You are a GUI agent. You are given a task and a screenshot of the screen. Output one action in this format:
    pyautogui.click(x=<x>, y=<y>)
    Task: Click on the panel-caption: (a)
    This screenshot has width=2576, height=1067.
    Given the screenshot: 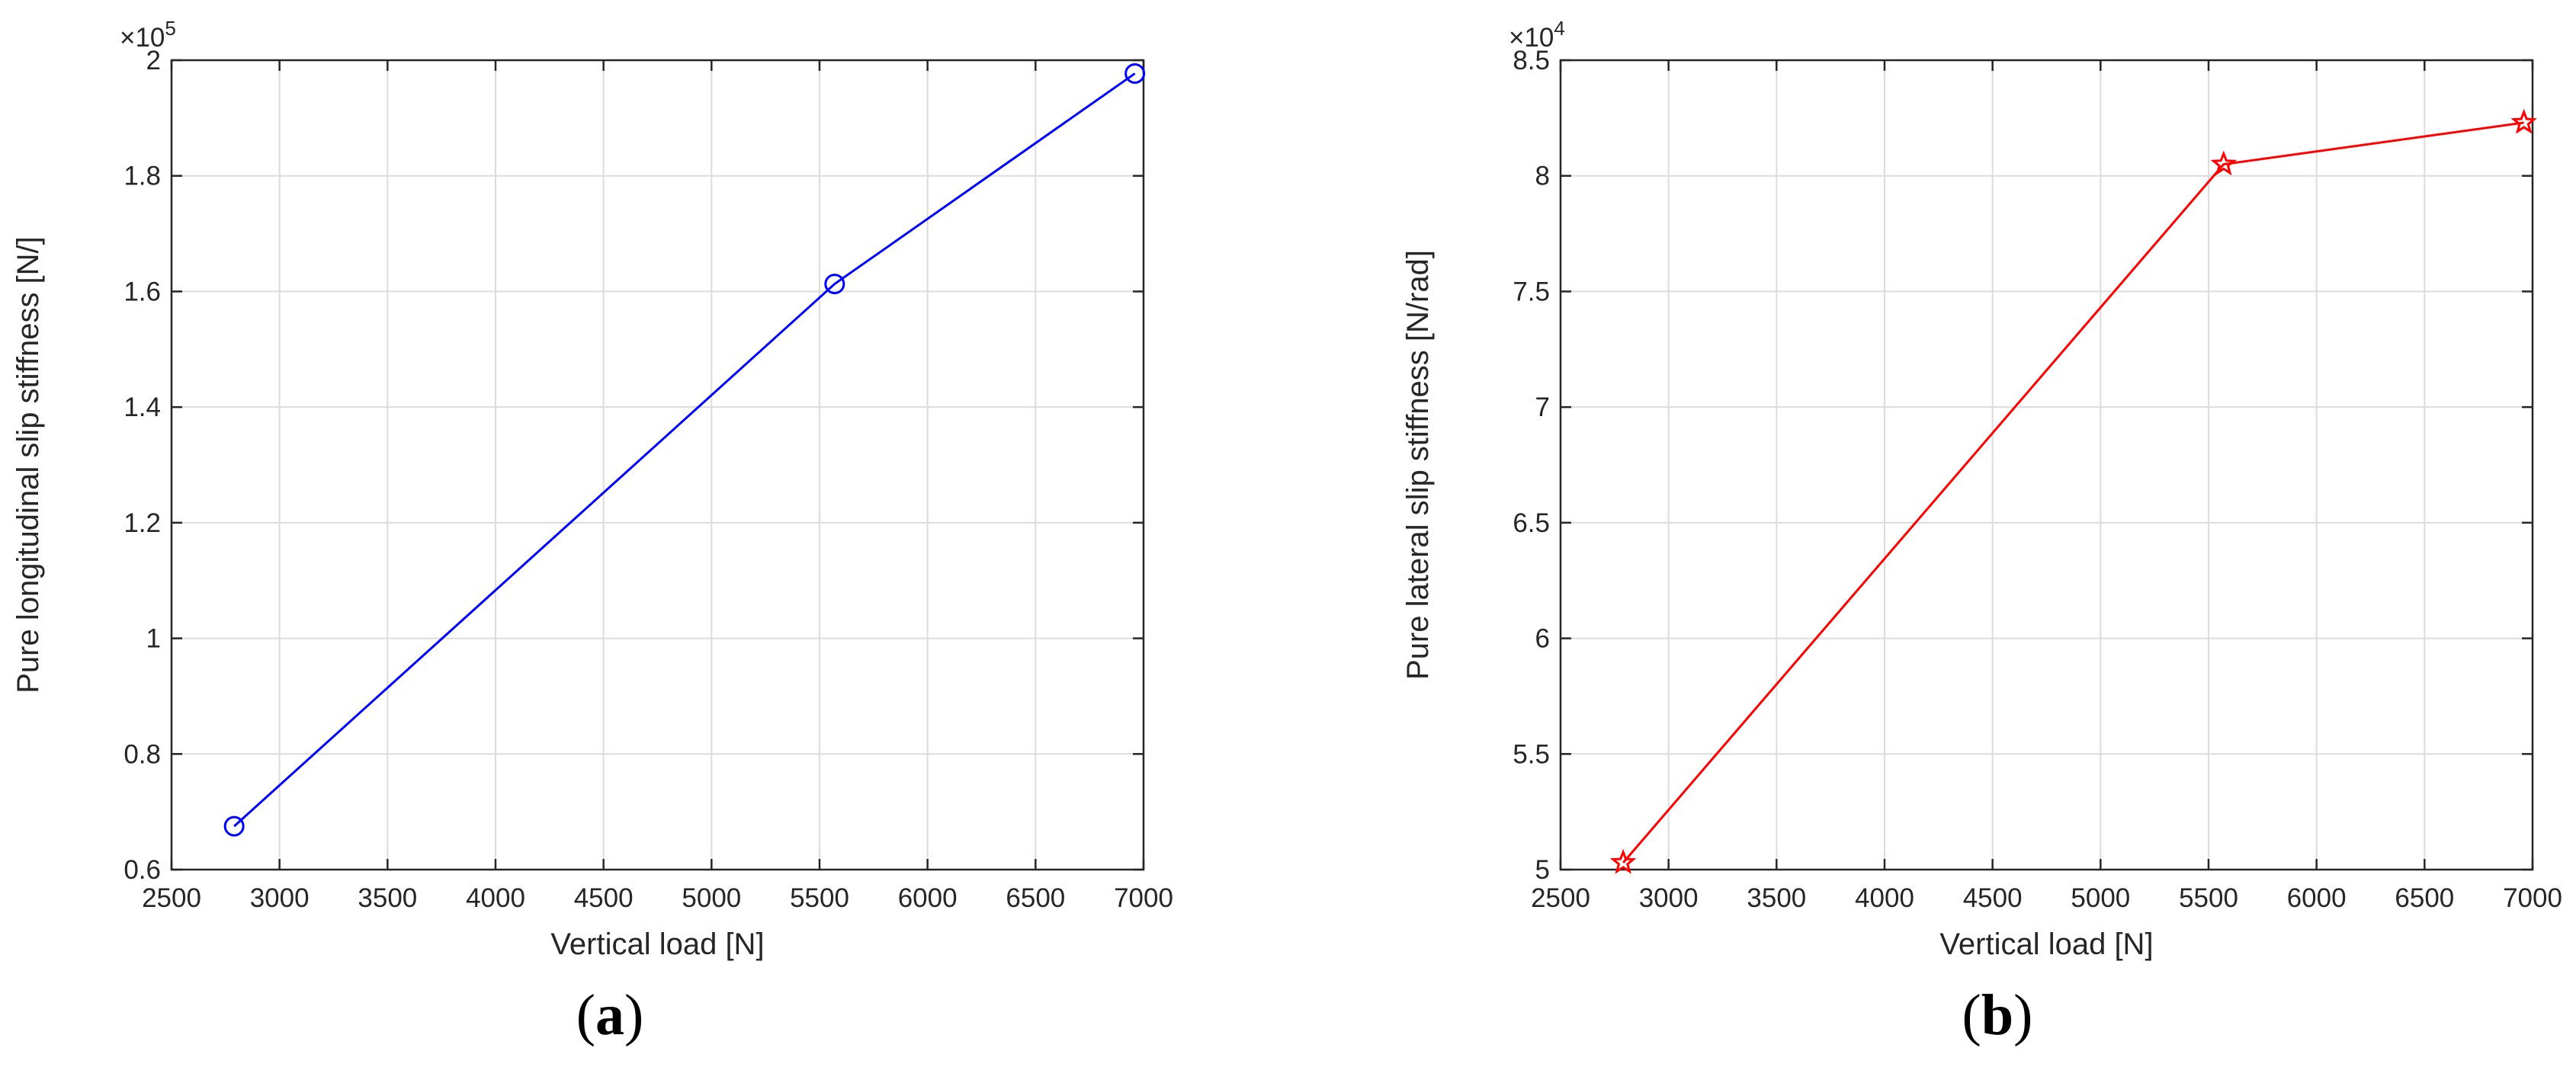 What is the action you would take?
    pyautogui.click(x=610, y=1015)
    